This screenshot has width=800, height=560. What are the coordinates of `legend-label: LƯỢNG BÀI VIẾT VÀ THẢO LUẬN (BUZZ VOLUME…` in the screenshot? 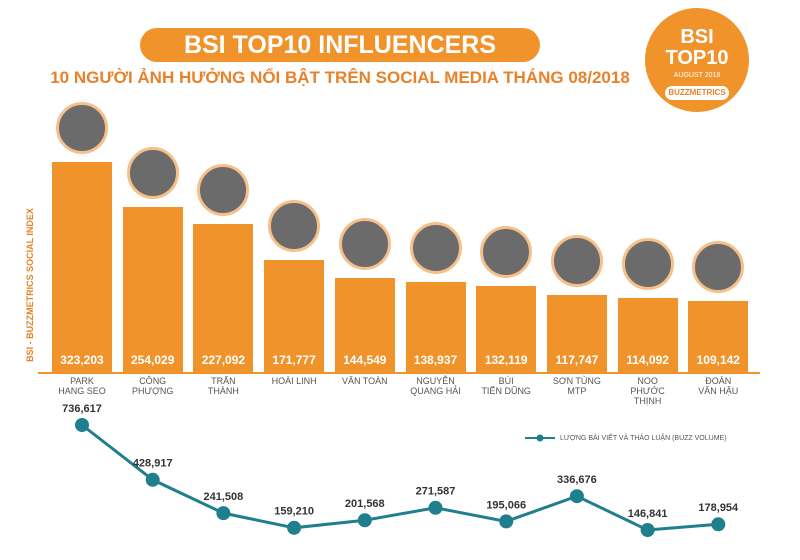 It's located at (643, 437).